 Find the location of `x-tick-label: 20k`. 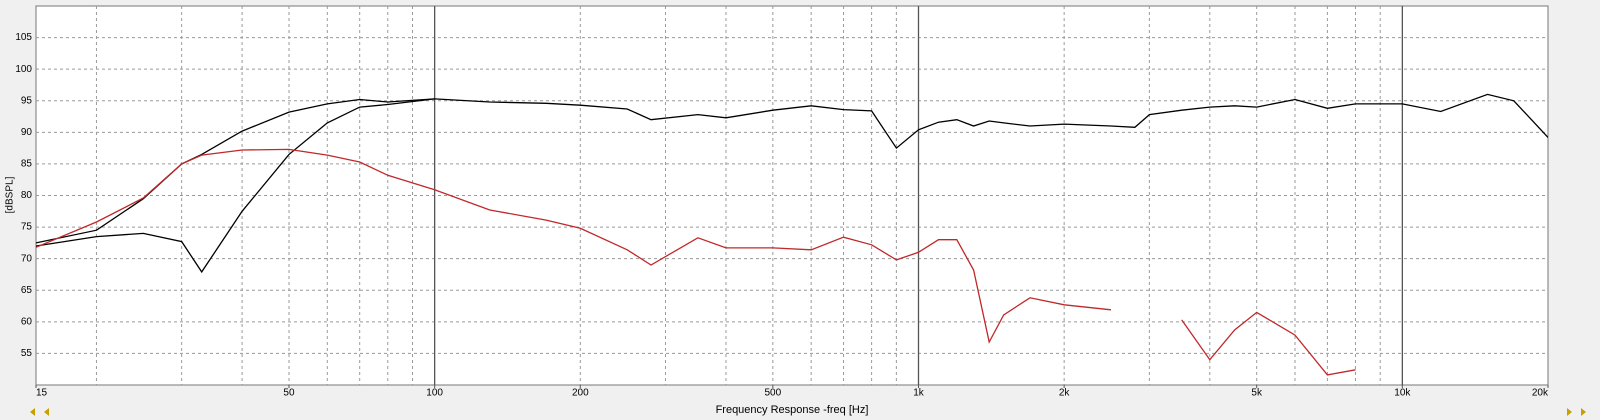

x-tick-label: 20k is located at coordinates (1540, 393).